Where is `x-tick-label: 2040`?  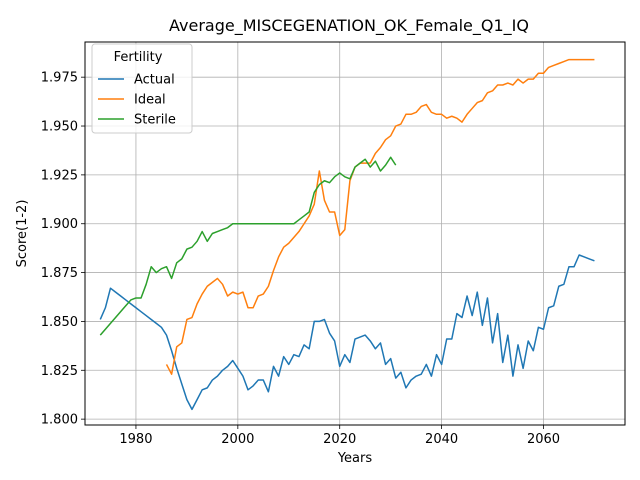
x-tick-label: 2040 is located at coordinates (441, 439).